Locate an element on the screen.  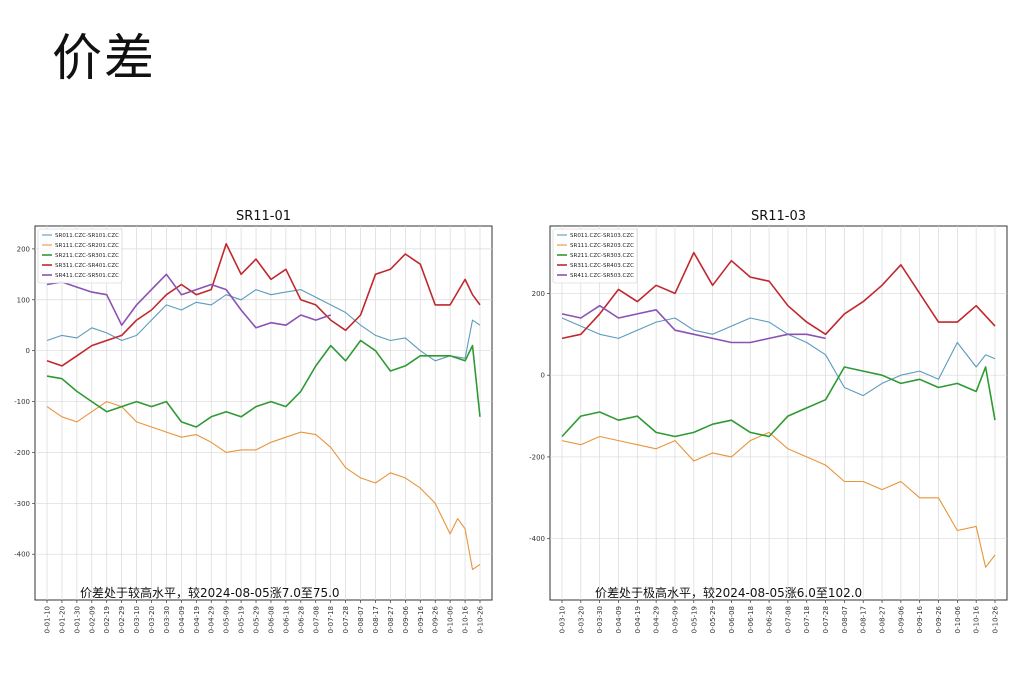
legend-label: SR211.CZC-SR303.CZC is located at coordinates (602, 256).